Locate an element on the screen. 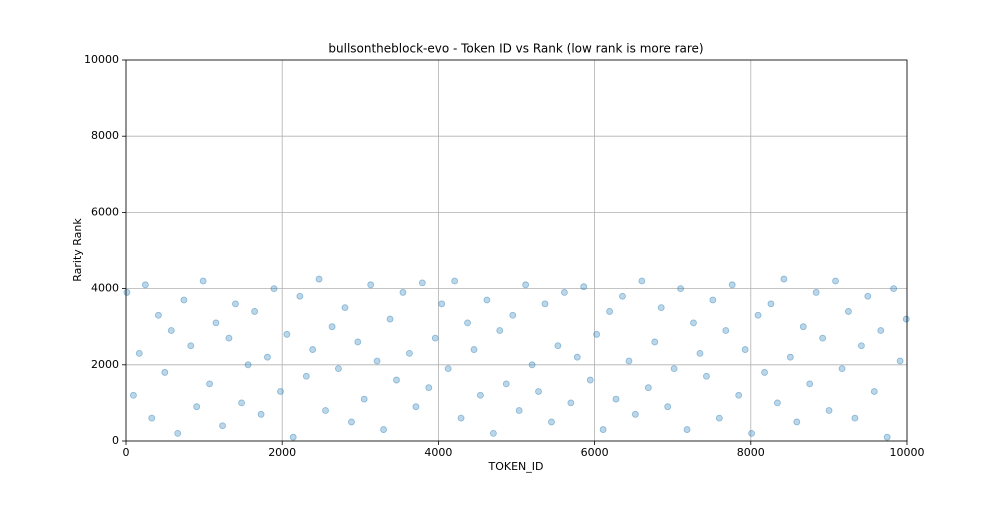 The height and width of the screenshot is (508, 1008). x-tick-label: 6000 is located at coordinates (595, 452).